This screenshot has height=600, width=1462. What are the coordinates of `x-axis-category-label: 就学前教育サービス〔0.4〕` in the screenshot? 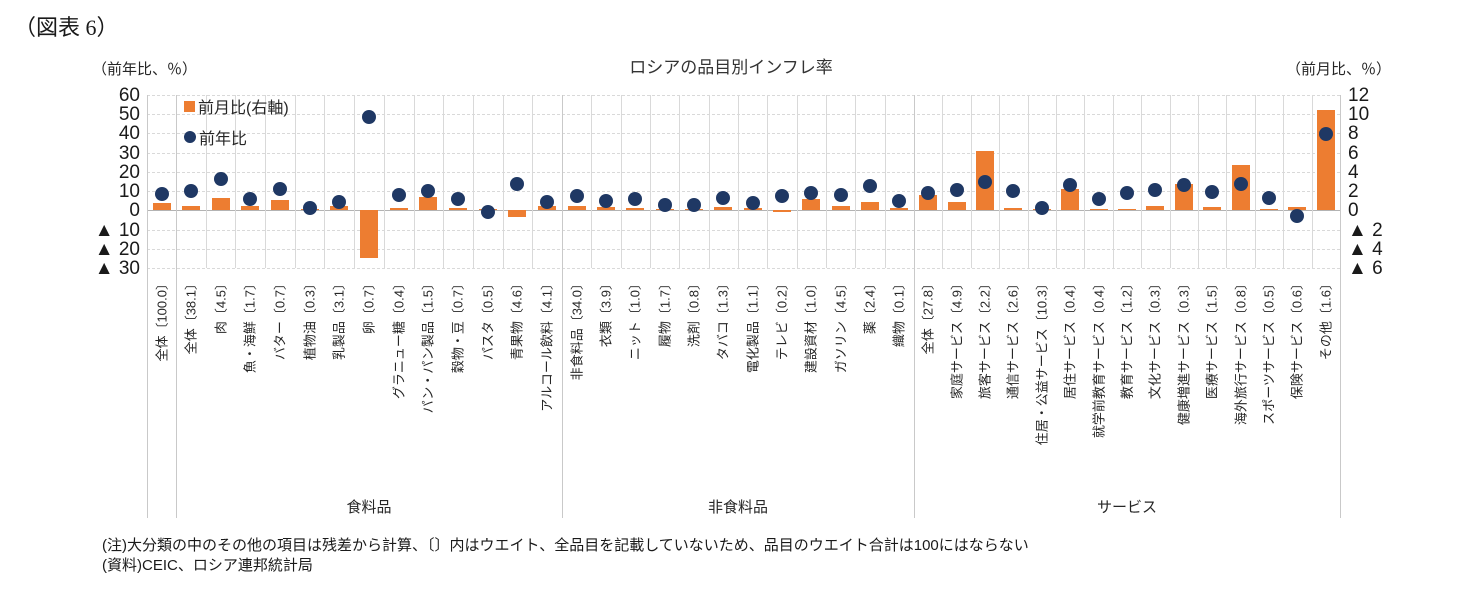 It's located at (1099, 358).